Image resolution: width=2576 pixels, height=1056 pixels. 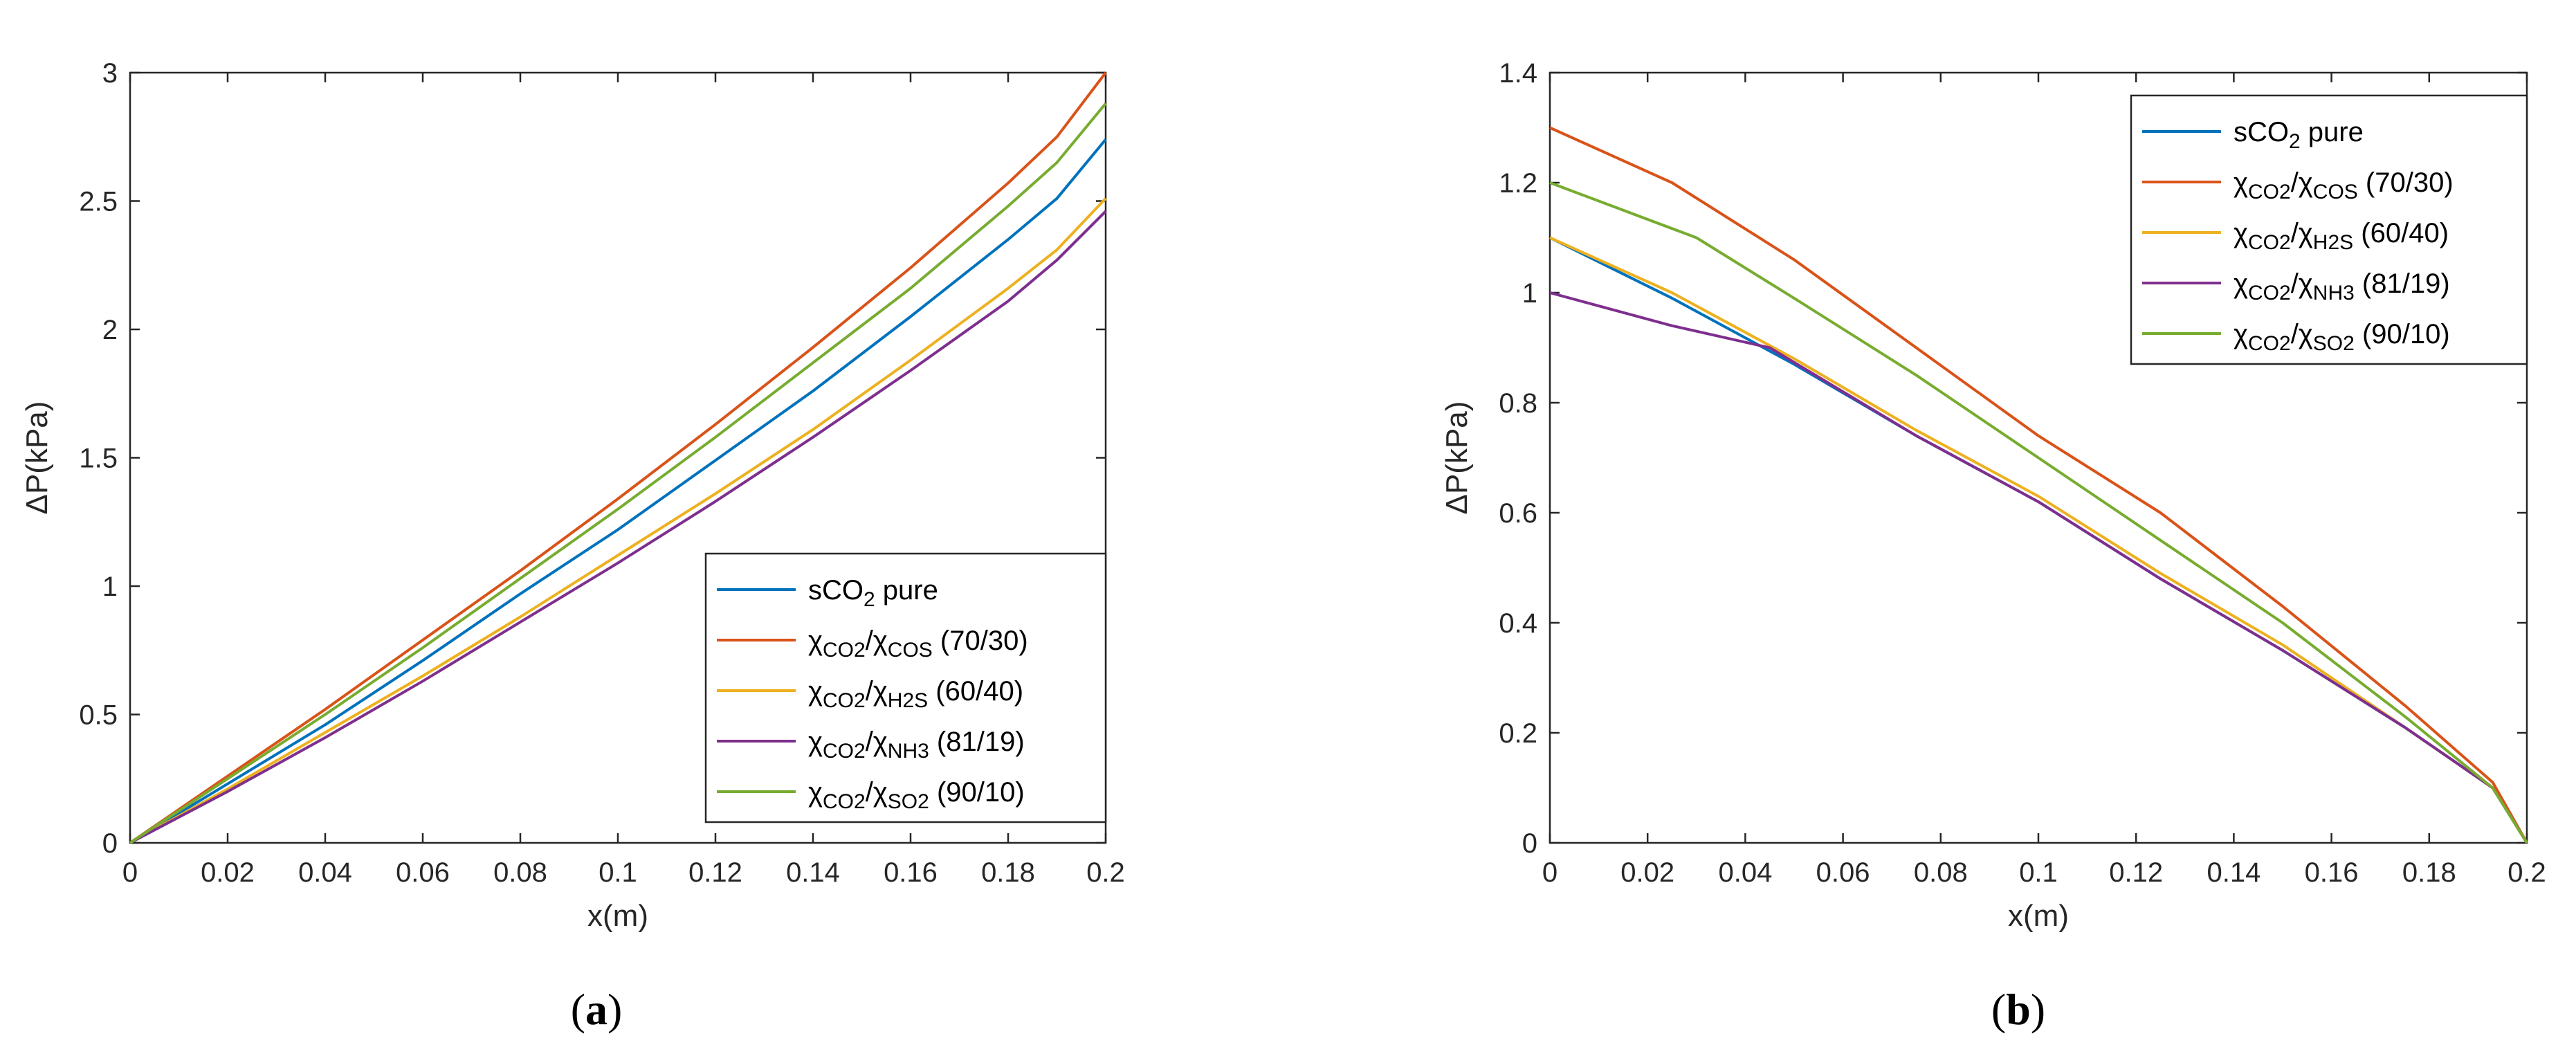 I want to click on legend-text-base: sCO, so click(x=2261, y=132).